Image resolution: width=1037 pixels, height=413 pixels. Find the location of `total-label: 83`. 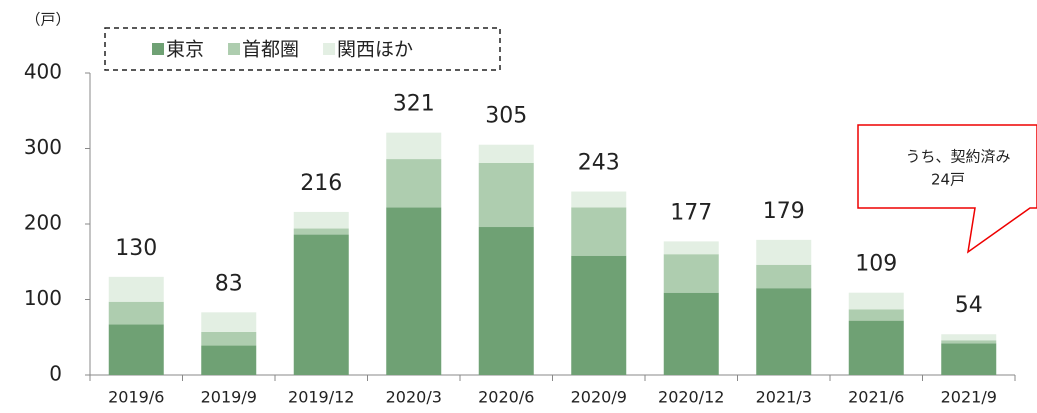

total-label: 83 is located at coordinates (229, 283).